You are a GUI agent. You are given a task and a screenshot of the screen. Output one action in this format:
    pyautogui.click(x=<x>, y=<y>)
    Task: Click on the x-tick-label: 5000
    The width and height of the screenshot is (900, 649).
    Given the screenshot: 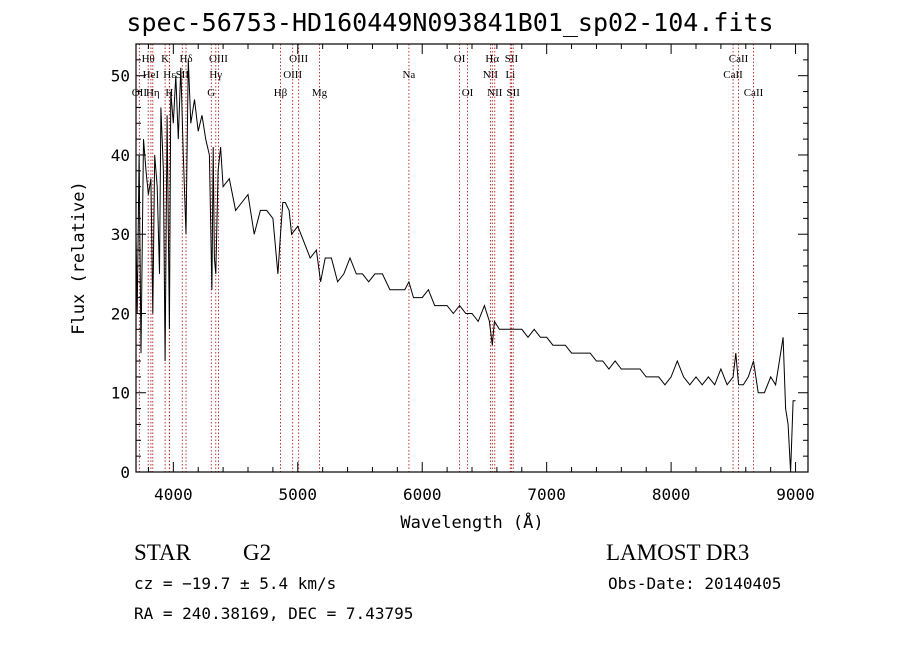 What is the action you would take?
    pyautogui.click(x=298, y=494)
    